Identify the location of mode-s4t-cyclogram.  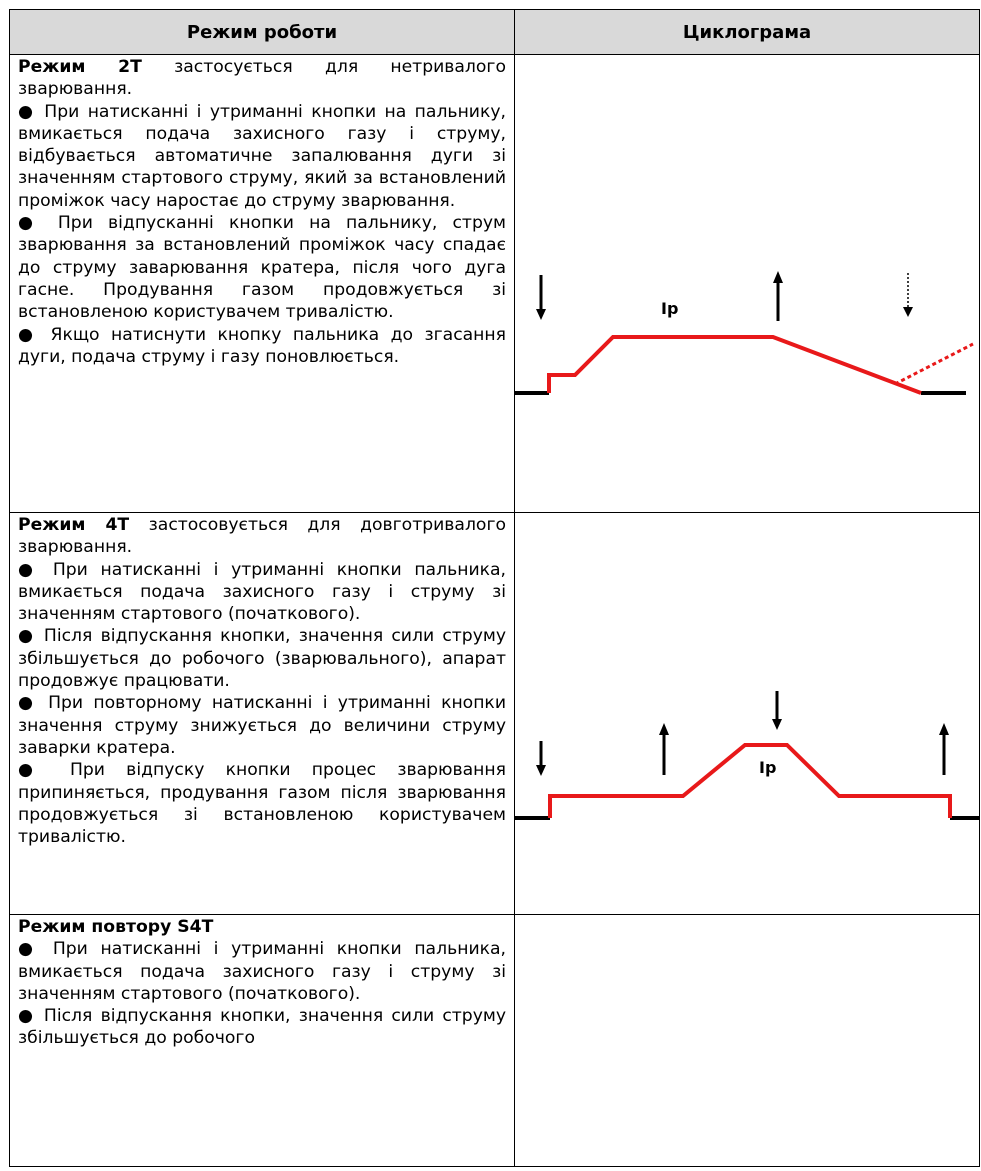
(747, 1040).